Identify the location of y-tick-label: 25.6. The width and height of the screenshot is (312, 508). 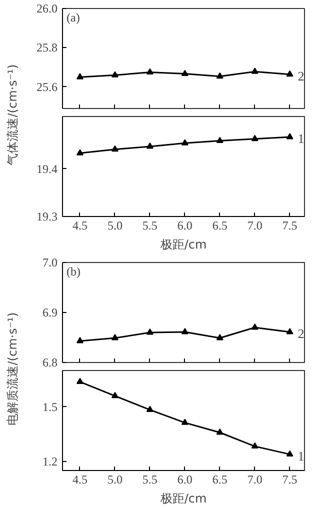
(47, 87).